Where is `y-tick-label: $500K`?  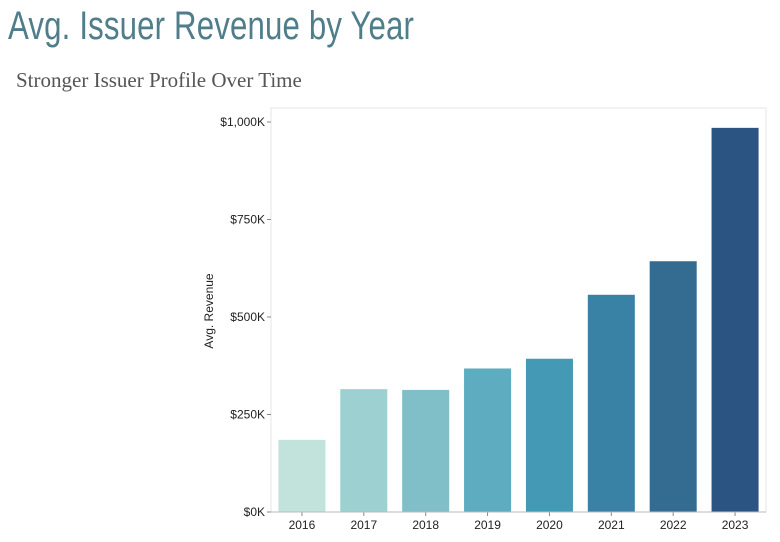 y-tick-label: $500K is located at coordinates (247, 317).